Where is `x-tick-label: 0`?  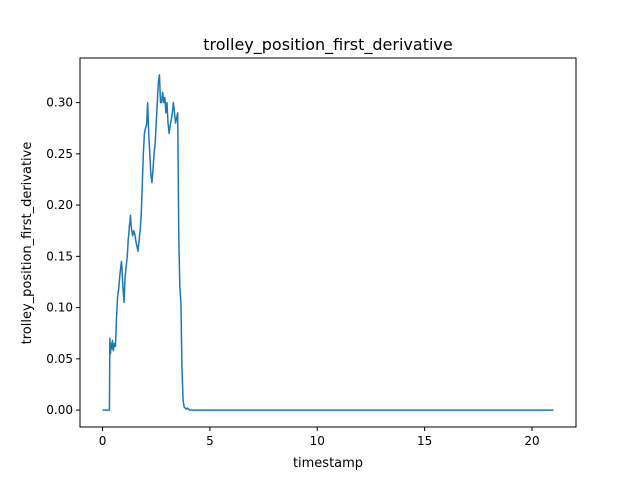
x-tick-label: 0 is located at coordinates (103, 441).